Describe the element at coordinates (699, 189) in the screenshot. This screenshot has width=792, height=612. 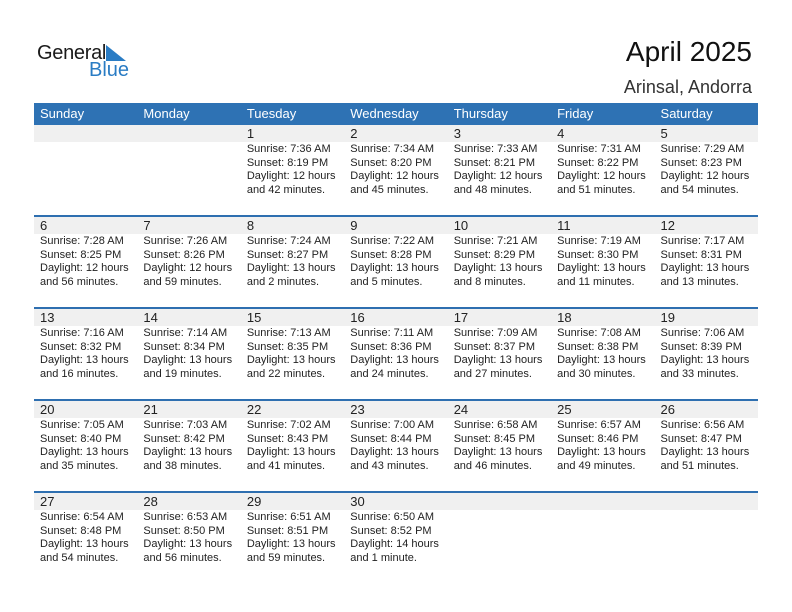
I see `daylight-minutes-text: and 54 minutes.` at that location.